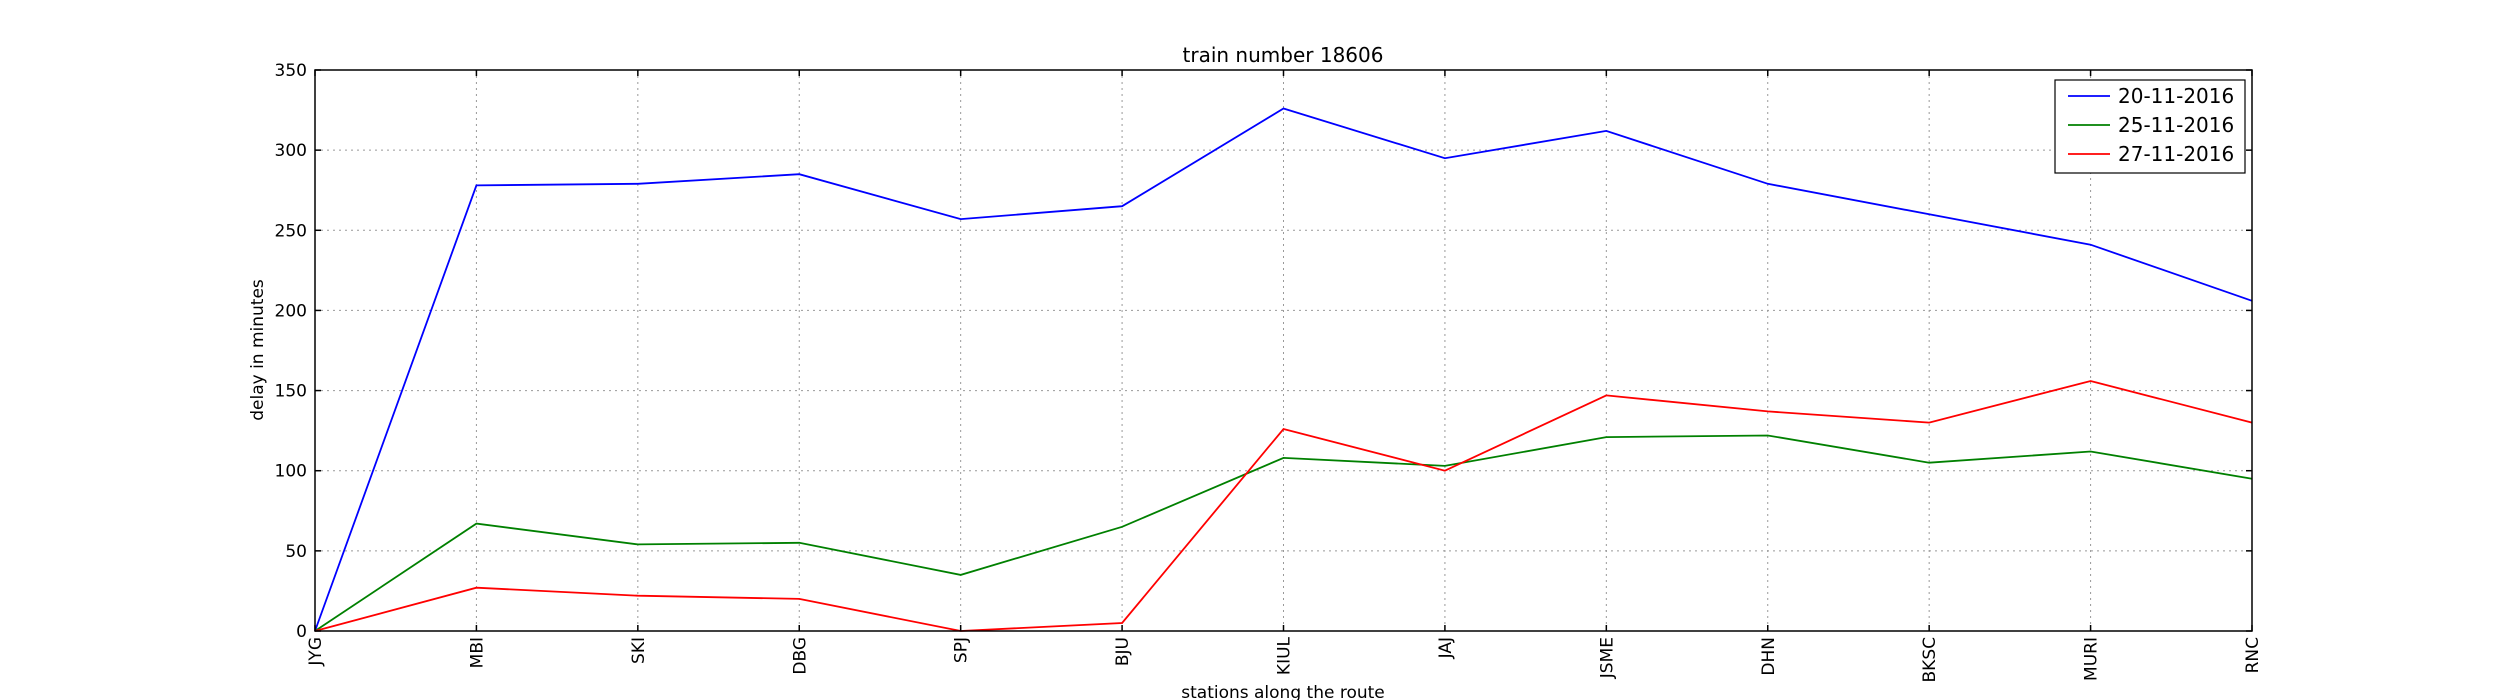 This screenshot has width=2500, height=700. What do you see at coordinates (291, 151) in the screenshot?
I see `y-tick-label: 300` at bounding box center [291, 151].